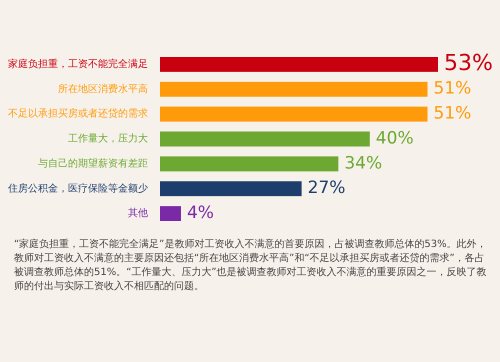 Image resolution: width=500 pixels, height=362 pixels. Describe the element at coordinates (468, 63) in the screenshot. I see `data-label: 53%` at that location.